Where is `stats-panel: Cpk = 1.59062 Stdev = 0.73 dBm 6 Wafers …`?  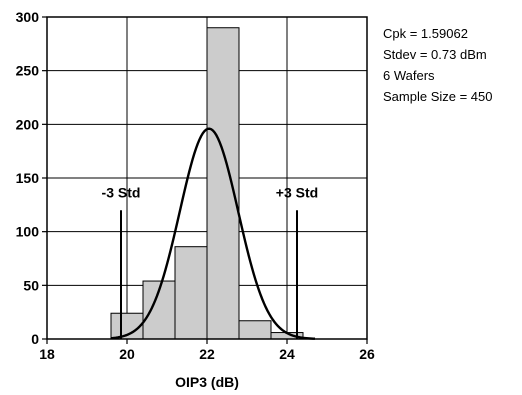 stats-panel: Cpk = 1.59062 Stdev = 0.73 dBm 6 Wafers … is located at coordinates (437, 65).